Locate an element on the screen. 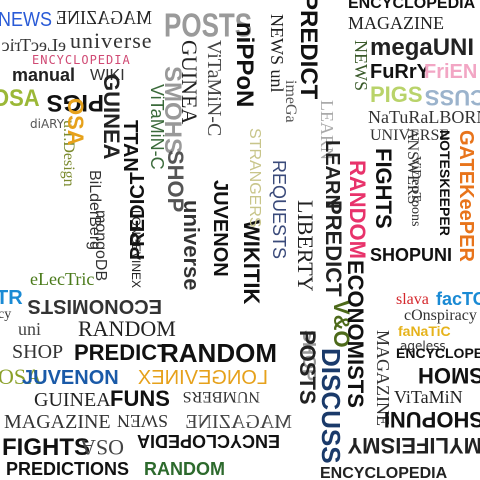 The image size is (480, 480). word-naturalborn: NaTuRaLBORN is located at coordinates (424, 117).